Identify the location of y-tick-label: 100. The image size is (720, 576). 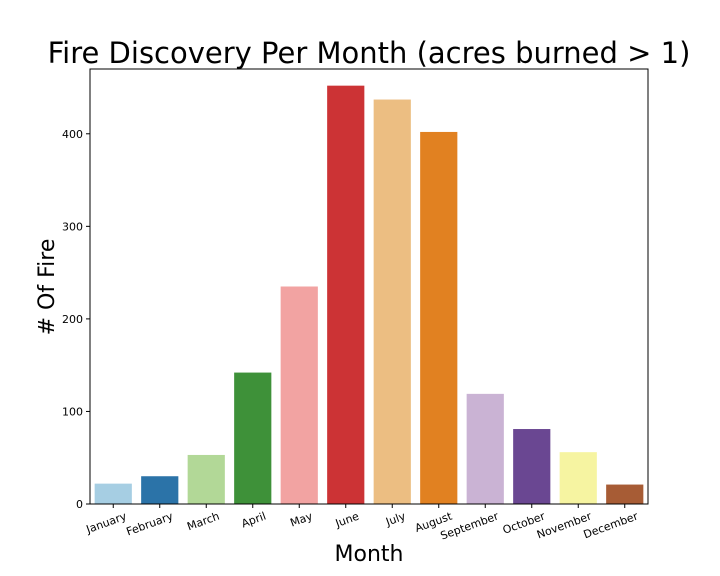
(72, 411).